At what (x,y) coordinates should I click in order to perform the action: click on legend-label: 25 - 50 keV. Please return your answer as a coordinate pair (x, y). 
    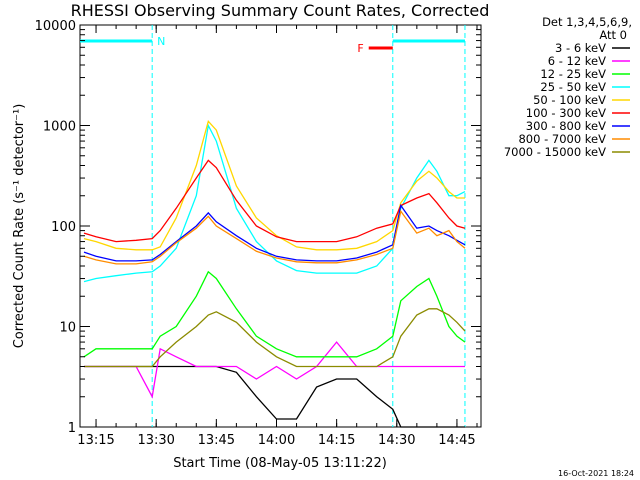
    Looking at the image, I should click on (573, 87).